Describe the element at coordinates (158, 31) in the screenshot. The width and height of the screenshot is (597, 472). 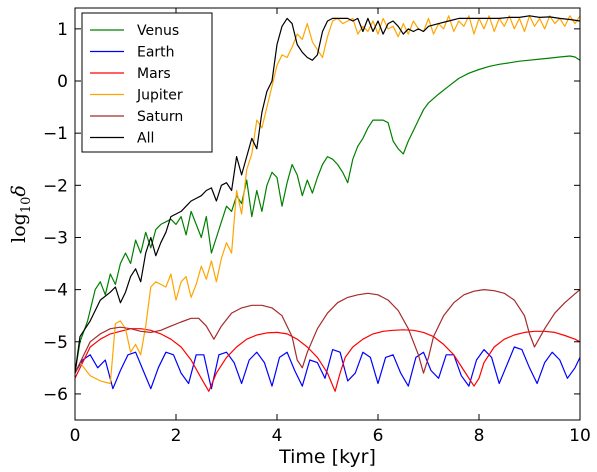
I see `legend-label-venus: Venus` at that location.